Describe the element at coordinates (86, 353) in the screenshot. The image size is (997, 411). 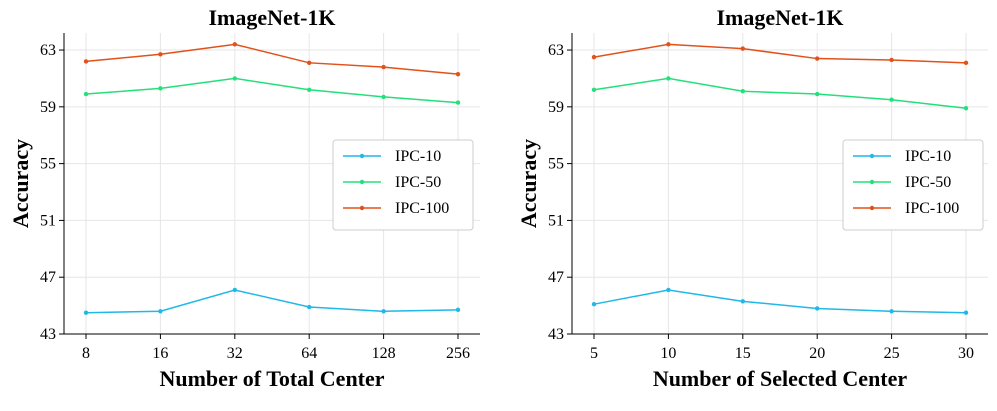
I see `x-tick-label: 8` at that location.